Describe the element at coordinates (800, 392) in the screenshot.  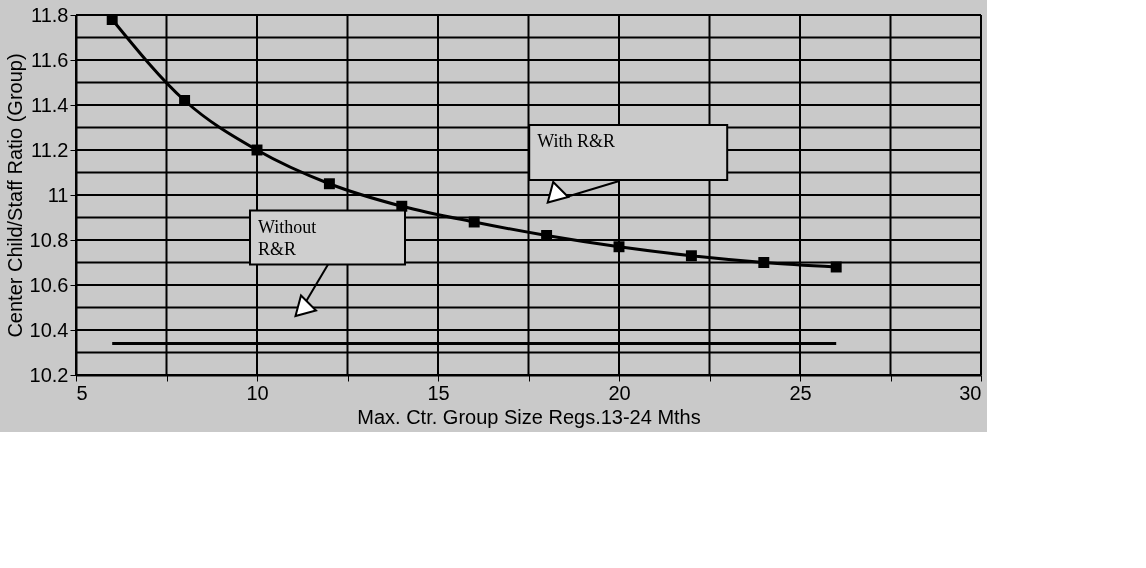
I see `x-tick-label: 25` at that location.